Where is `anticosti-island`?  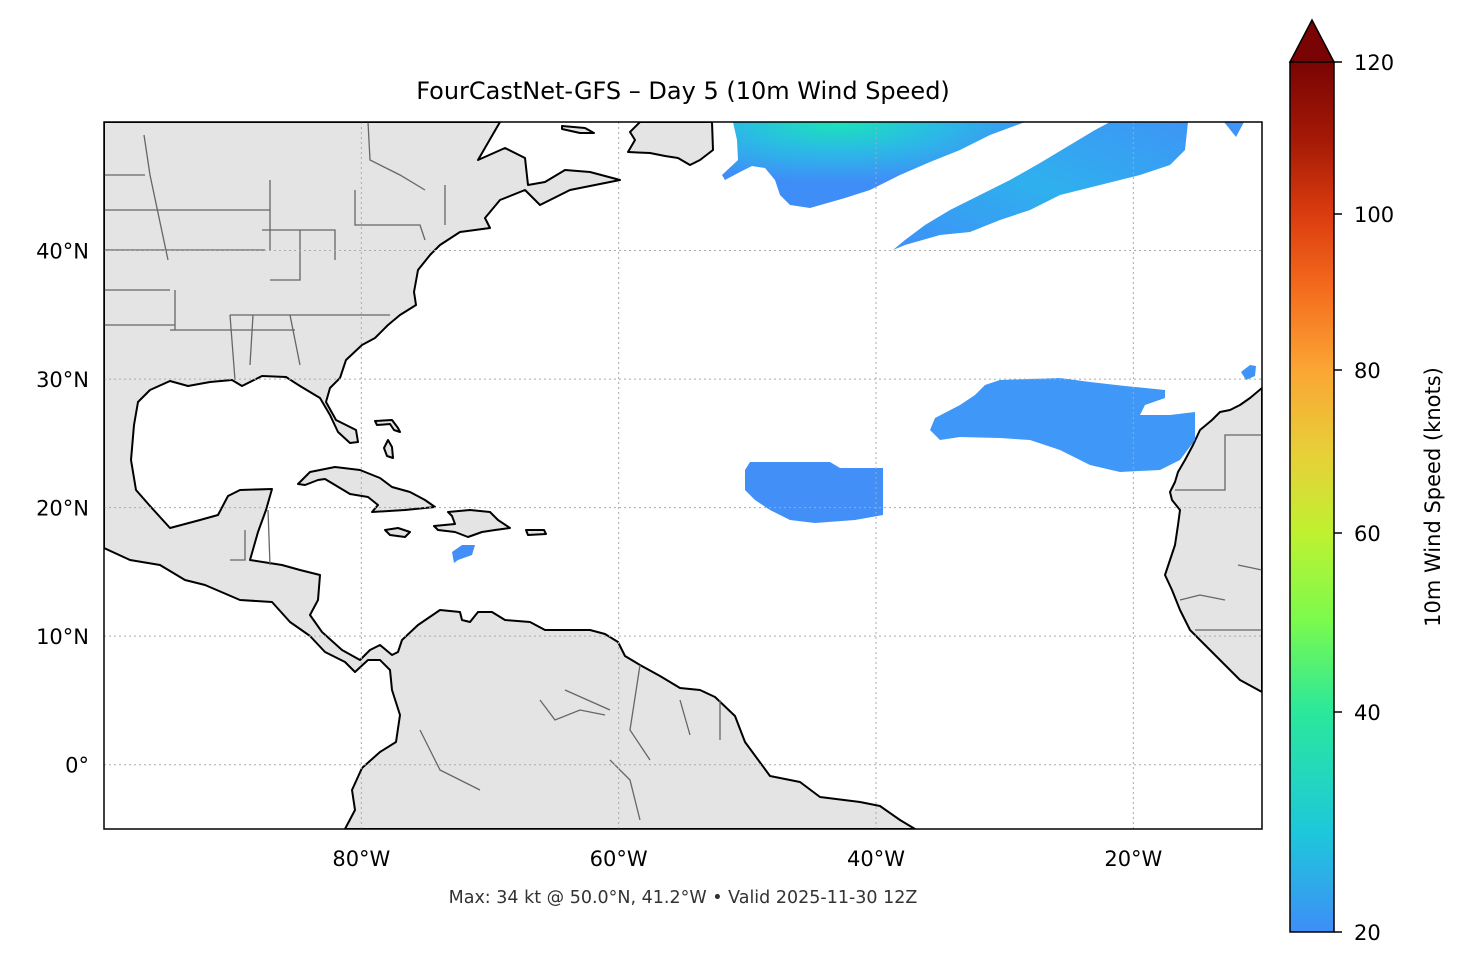
anticosti-island is located at coordinates (578, 129).